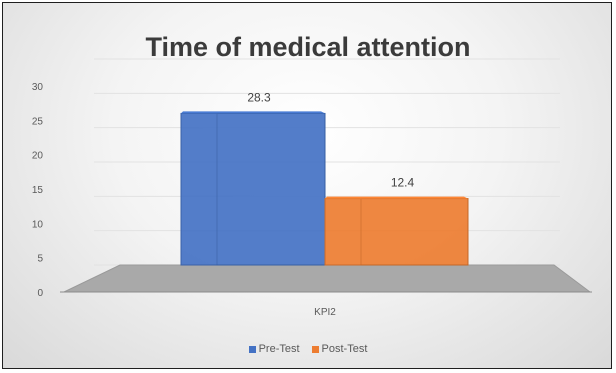  I want to click on y-tick-label-30: 30, so click(38, 87).